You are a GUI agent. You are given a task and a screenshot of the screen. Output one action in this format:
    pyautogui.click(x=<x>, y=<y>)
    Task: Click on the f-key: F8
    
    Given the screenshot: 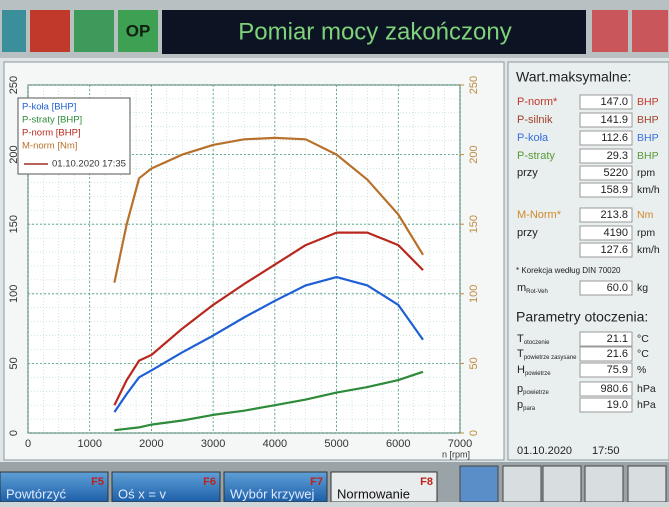 What is the action you would take?
    pyautogui.click(x=426, y=482)
    